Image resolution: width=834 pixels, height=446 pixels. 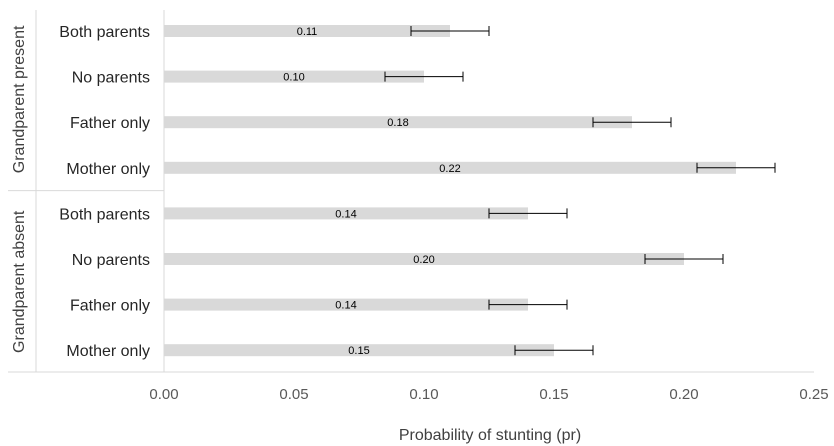 I want to click on bar-value-label: 0.20, so click(x=423, y=260).